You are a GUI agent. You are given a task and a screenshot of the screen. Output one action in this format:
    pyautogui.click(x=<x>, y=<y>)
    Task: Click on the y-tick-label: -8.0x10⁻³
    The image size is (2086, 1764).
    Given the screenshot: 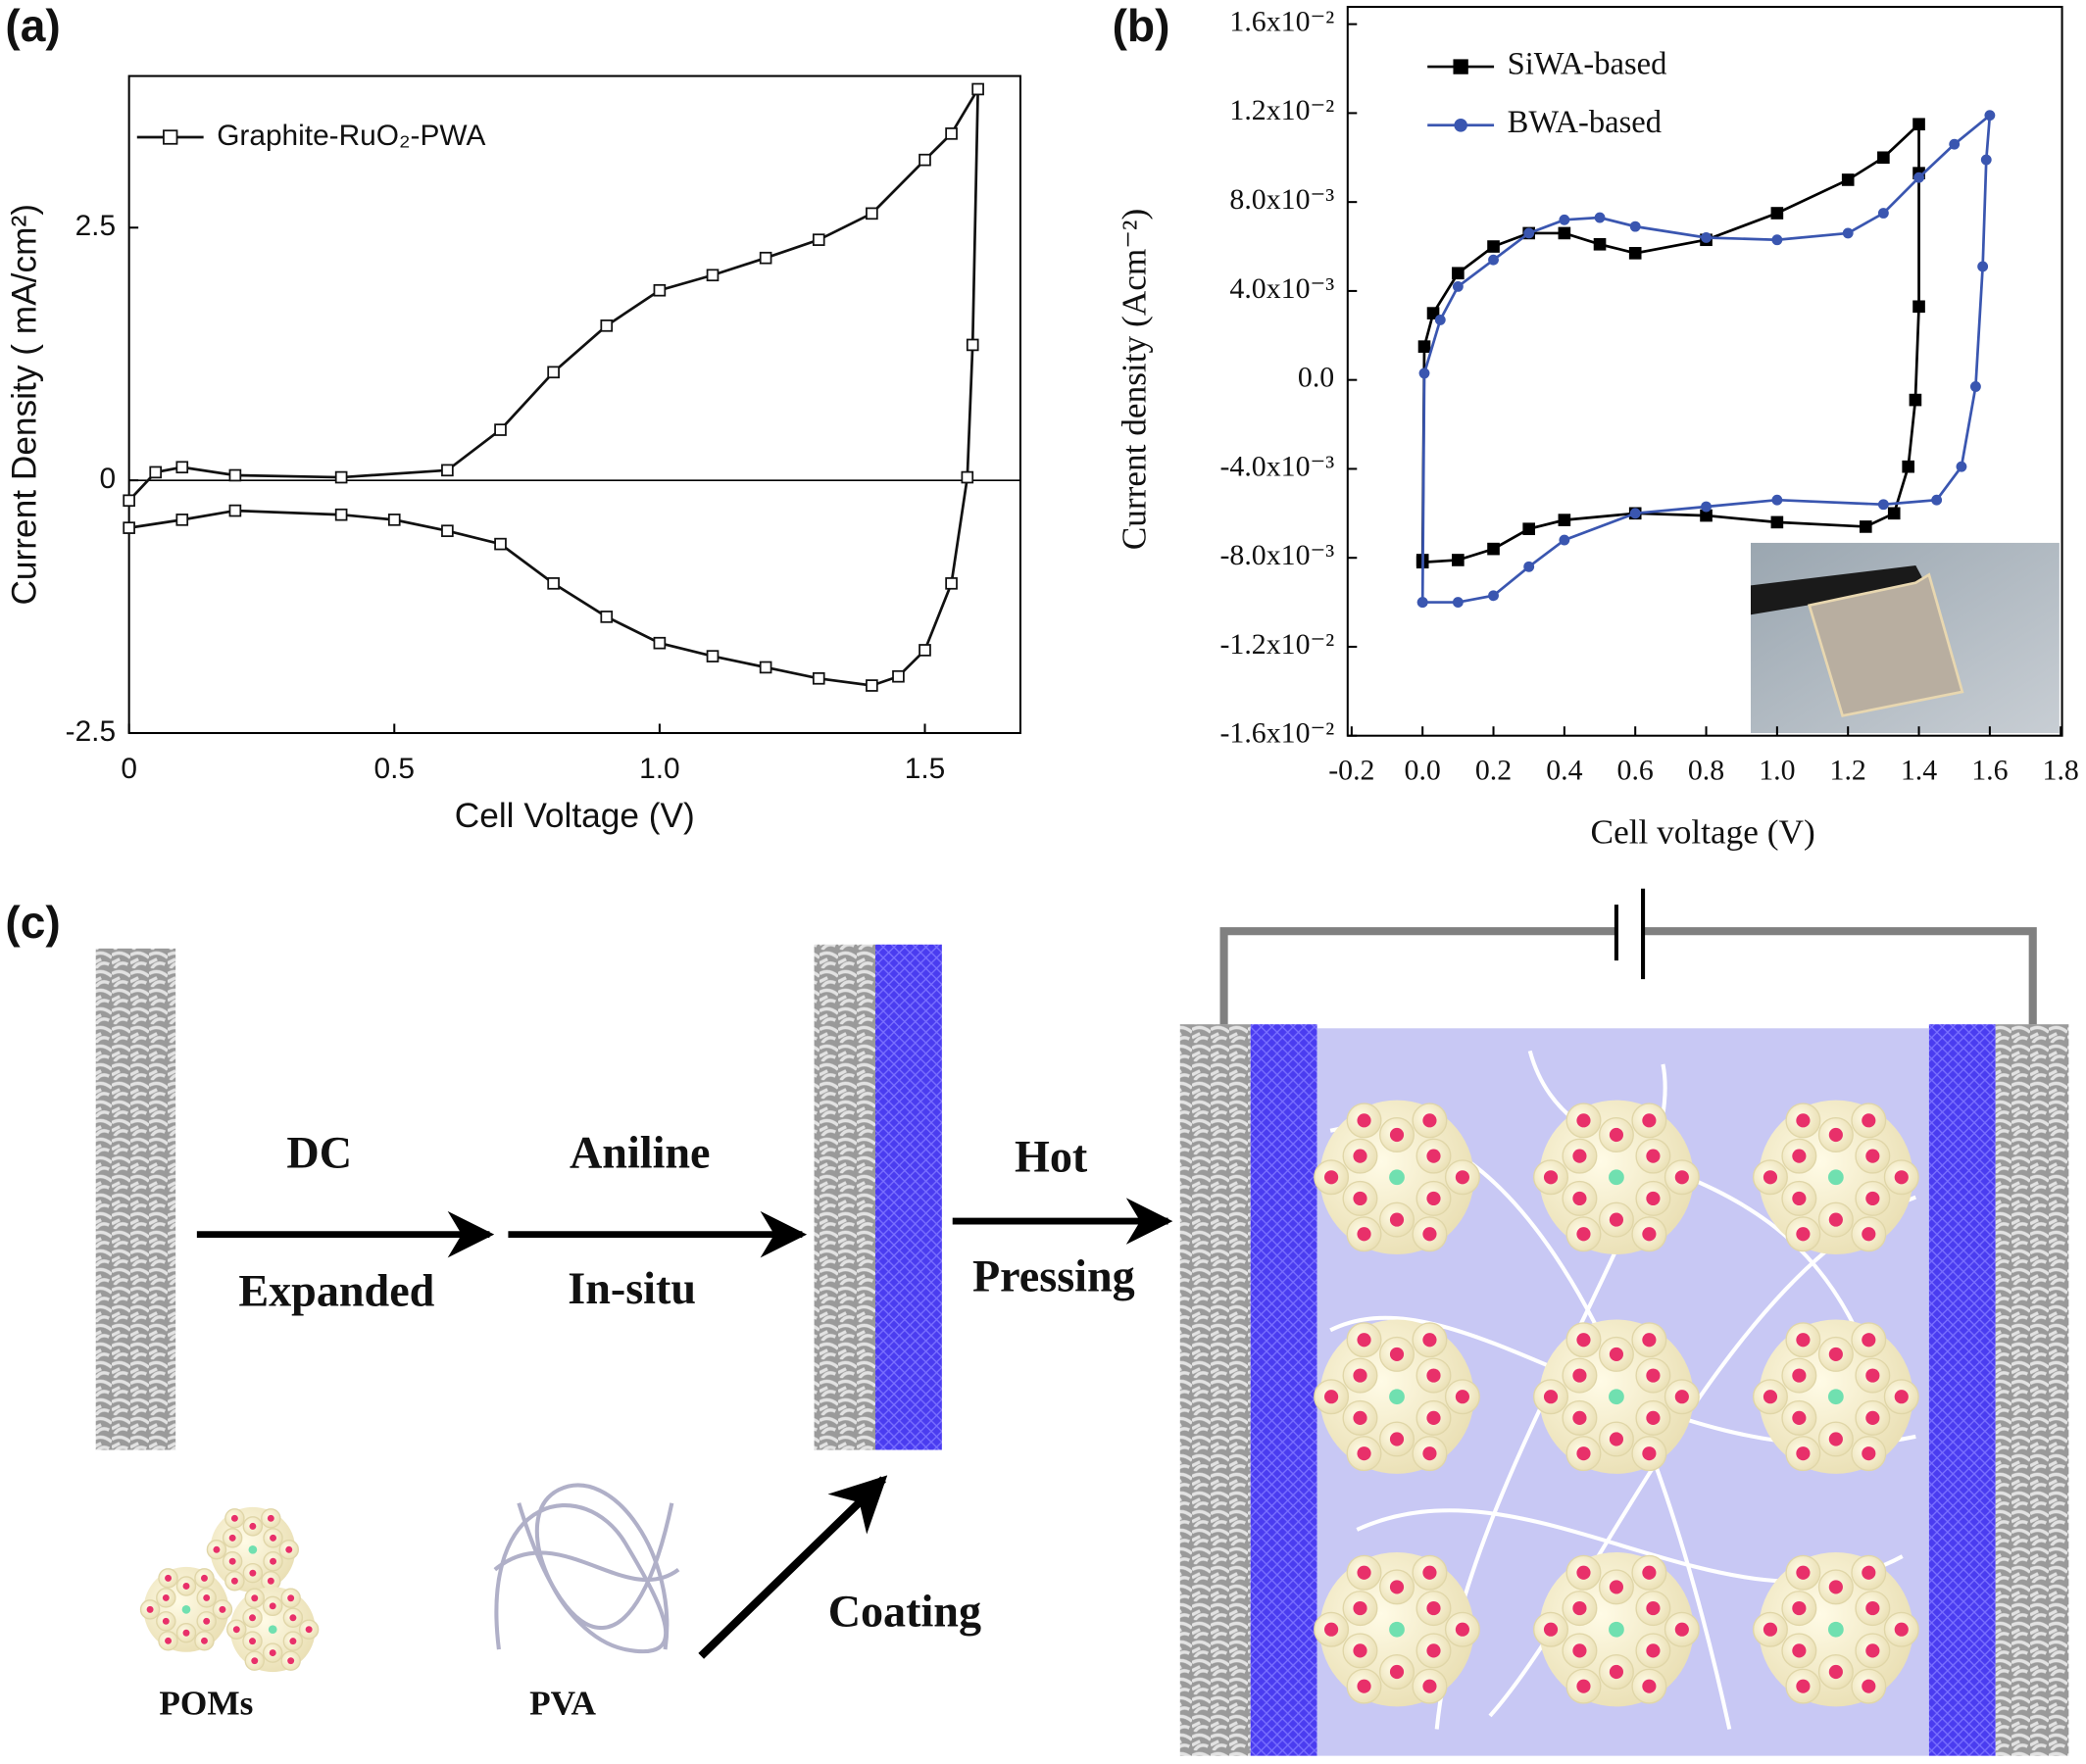 What is the action you would take?
    pyautogui.click(x=1276, y=555)
    